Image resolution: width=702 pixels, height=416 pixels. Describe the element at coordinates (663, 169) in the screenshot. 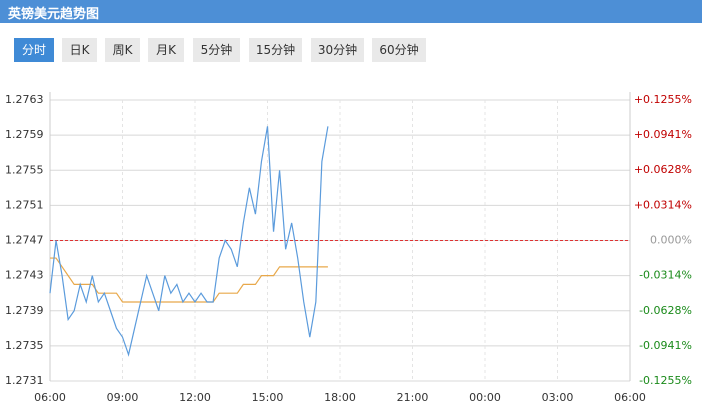

I see `y2-tick-label: +0.0628%` at that location.